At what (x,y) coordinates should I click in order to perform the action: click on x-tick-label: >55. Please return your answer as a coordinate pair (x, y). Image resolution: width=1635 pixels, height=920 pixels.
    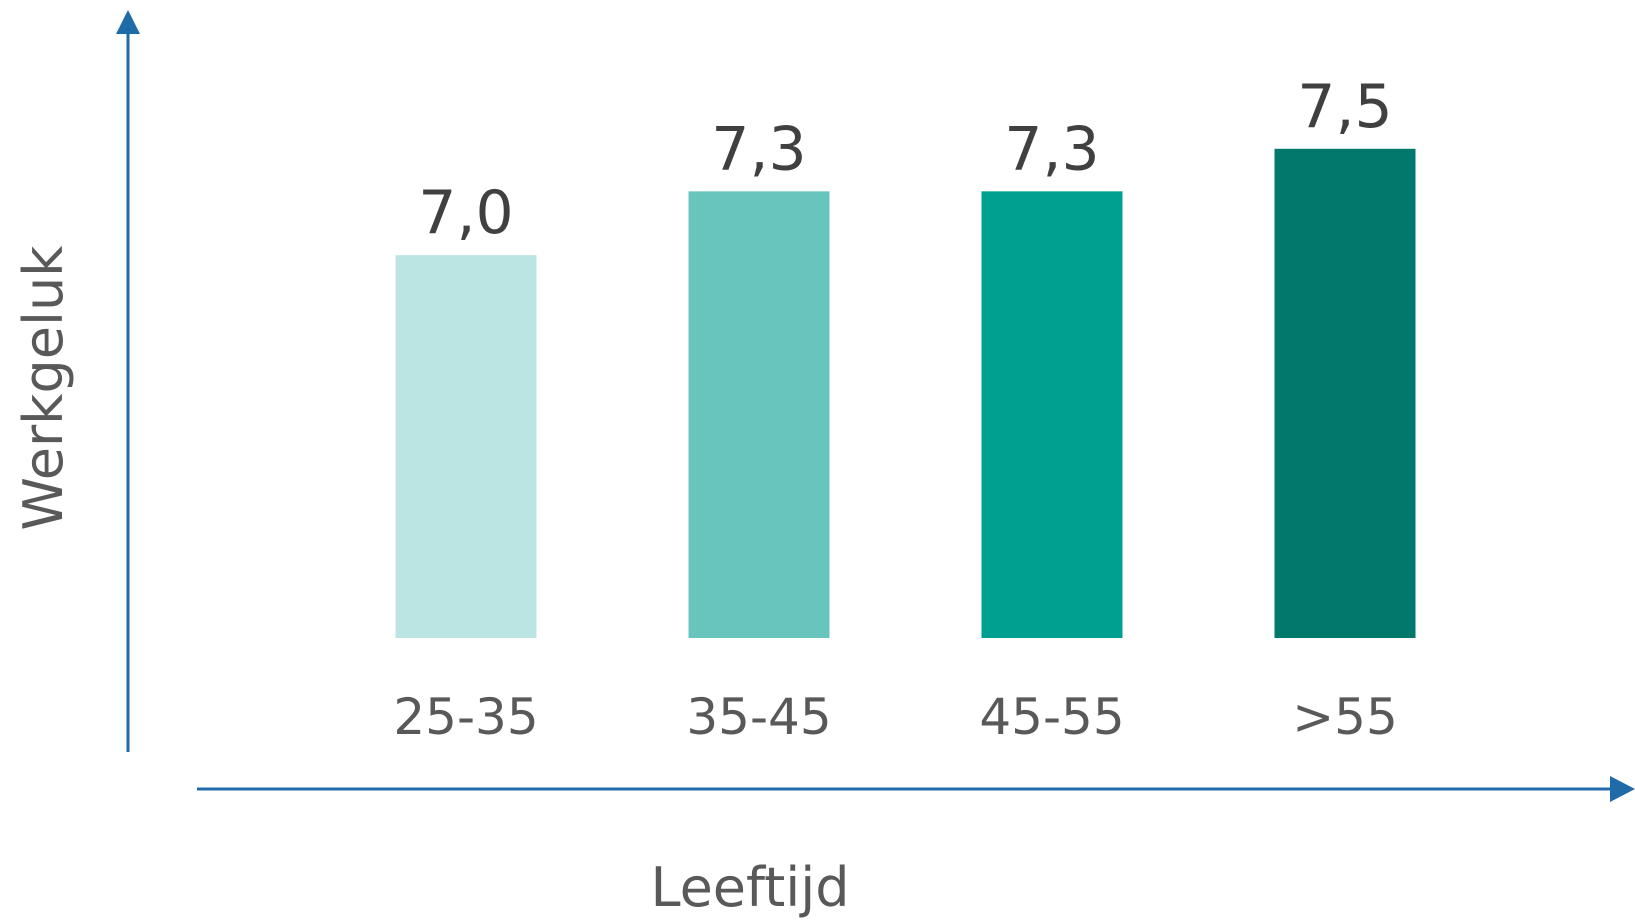
    Looking at the image, I should click on (1345, 717).